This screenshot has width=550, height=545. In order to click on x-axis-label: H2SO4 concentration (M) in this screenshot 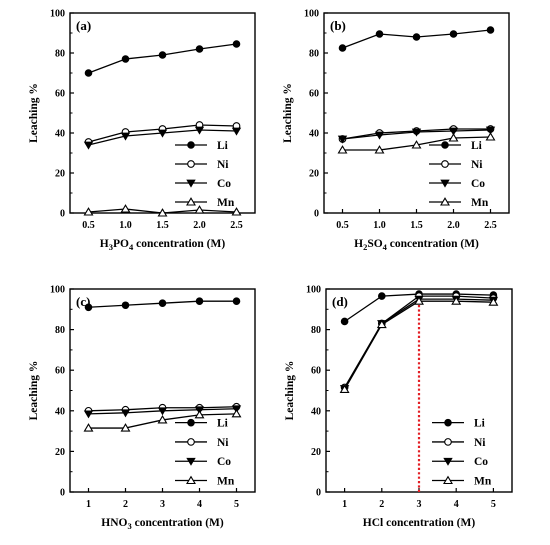, I will do `click(416, 245)`.